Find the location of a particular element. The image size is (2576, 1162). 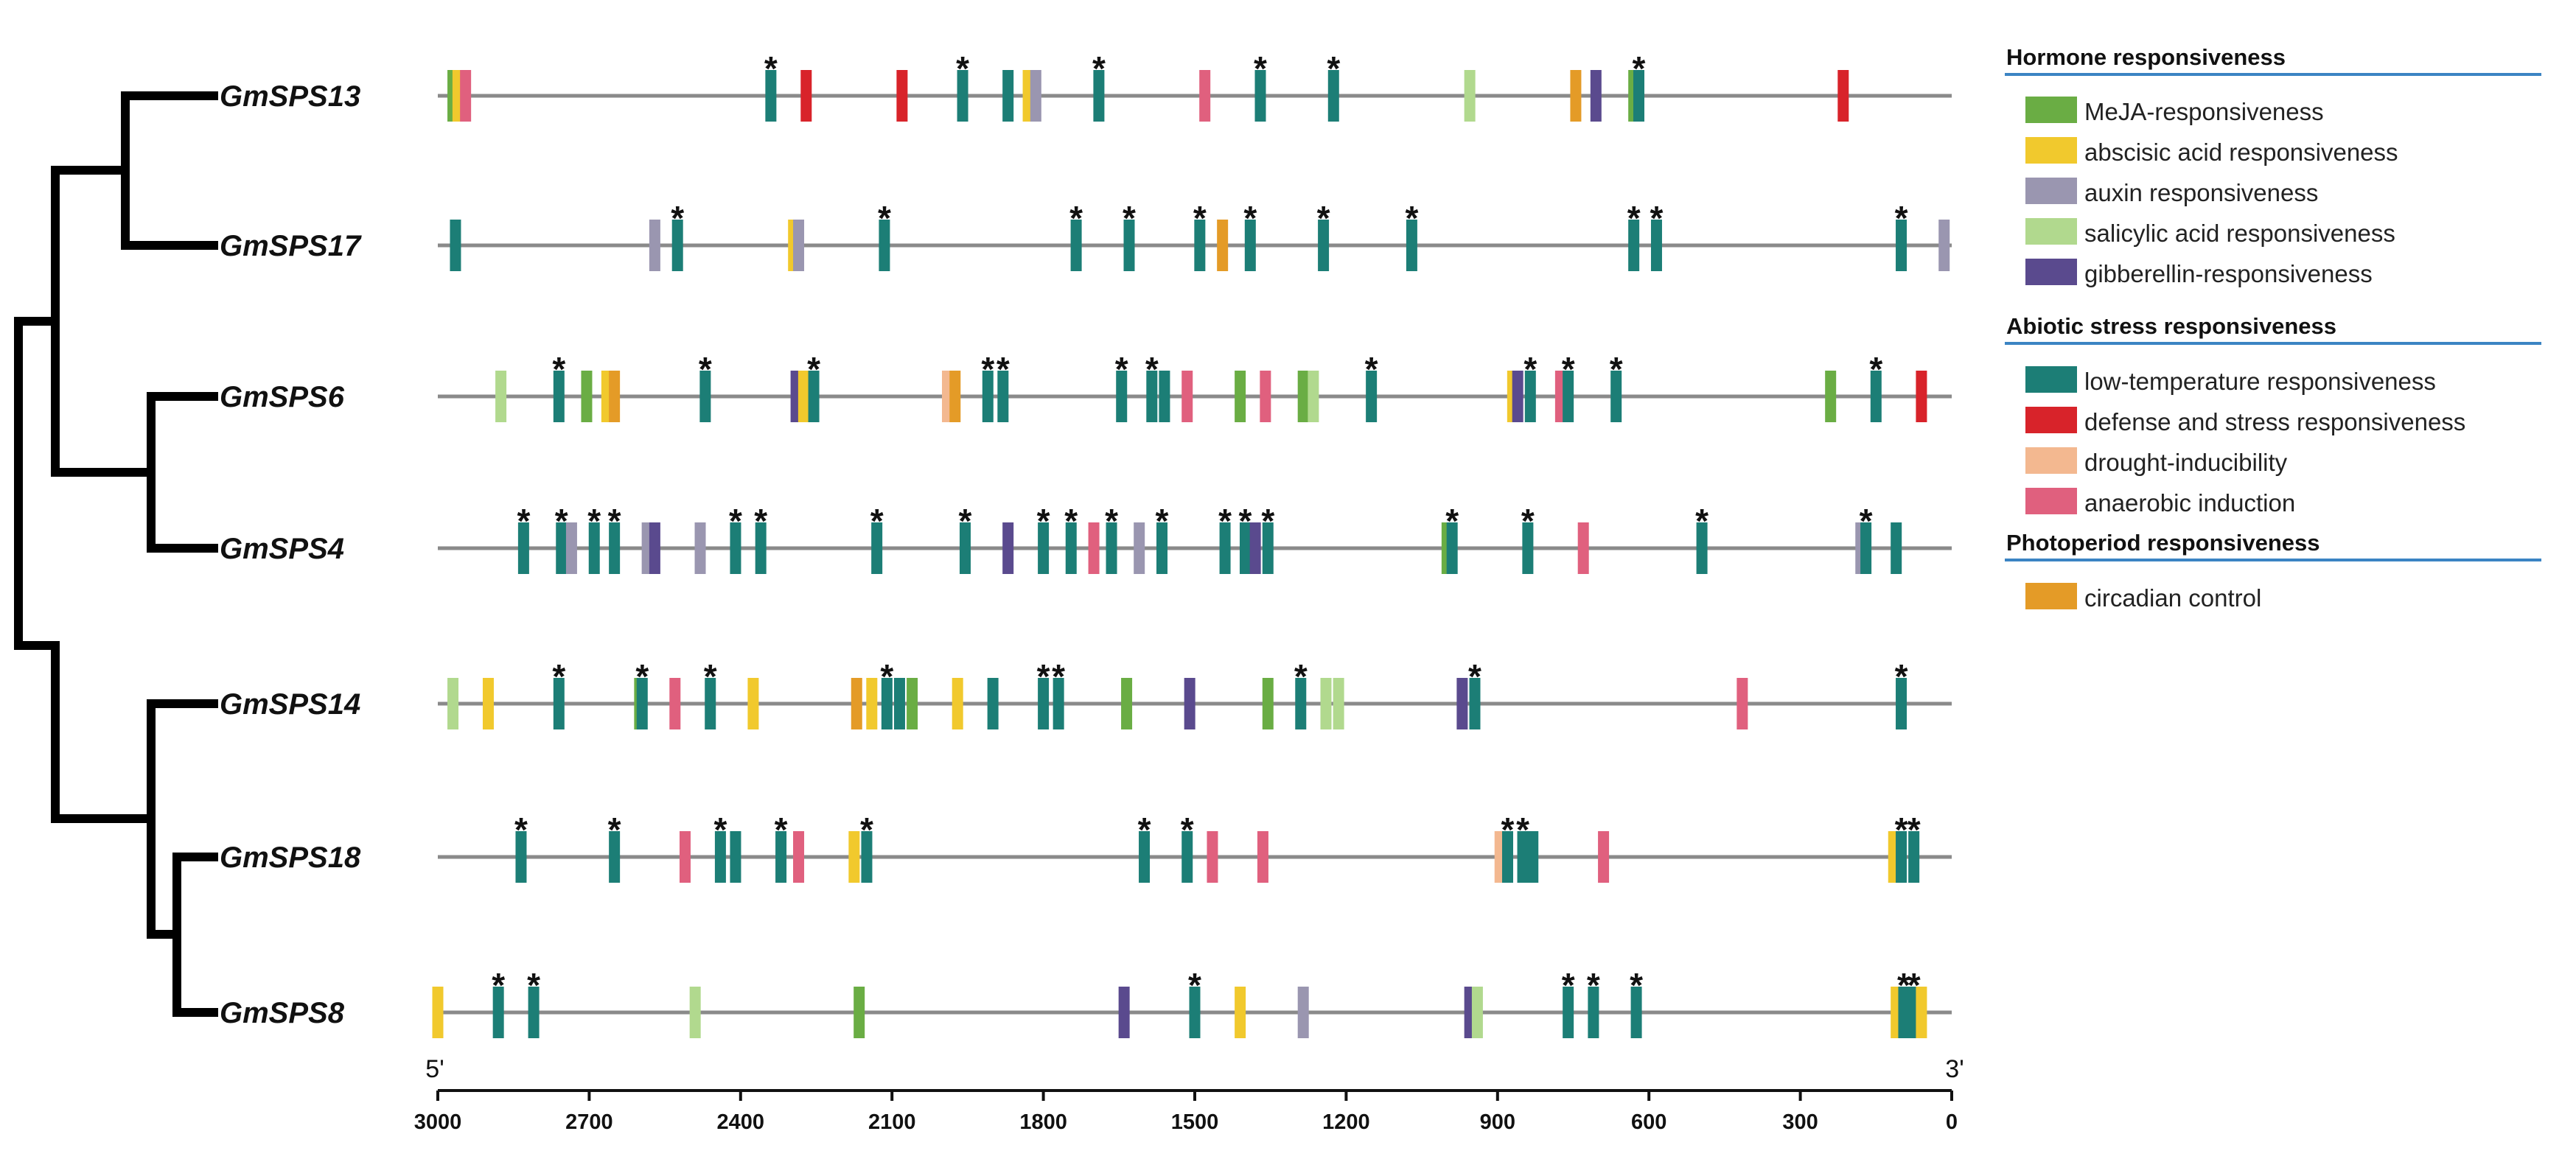

axis-tick-label: 600 is located at coordinates (1648, 1122).